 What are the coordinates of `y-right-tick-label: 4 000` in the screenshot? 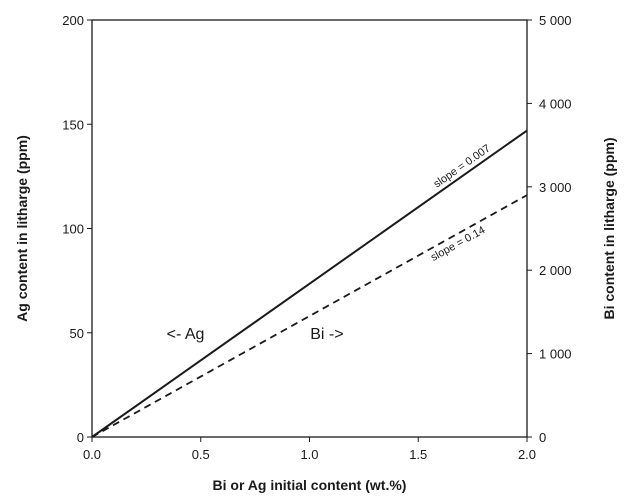 It's located at (555, 103).